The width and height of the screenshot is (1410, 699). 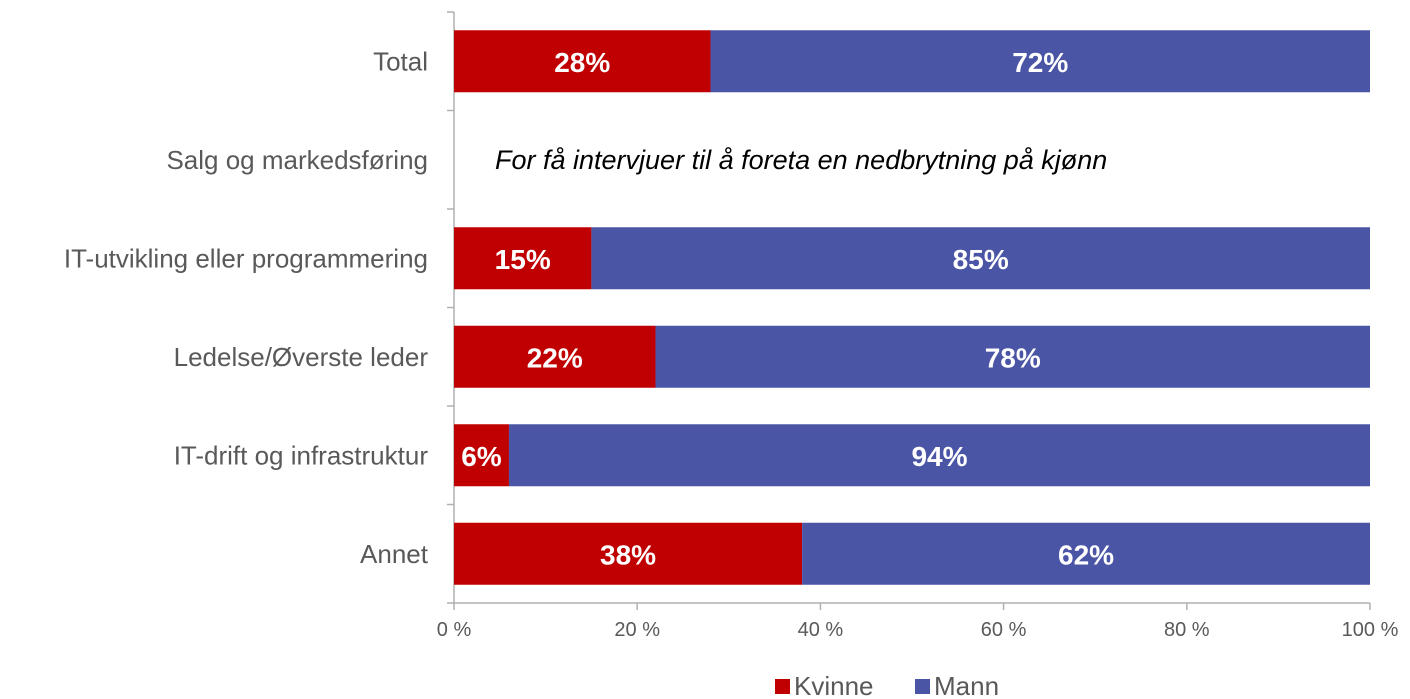 I want to click on bar-mann-it-utvikling-eller-programmering, so click(x=980, y=258).